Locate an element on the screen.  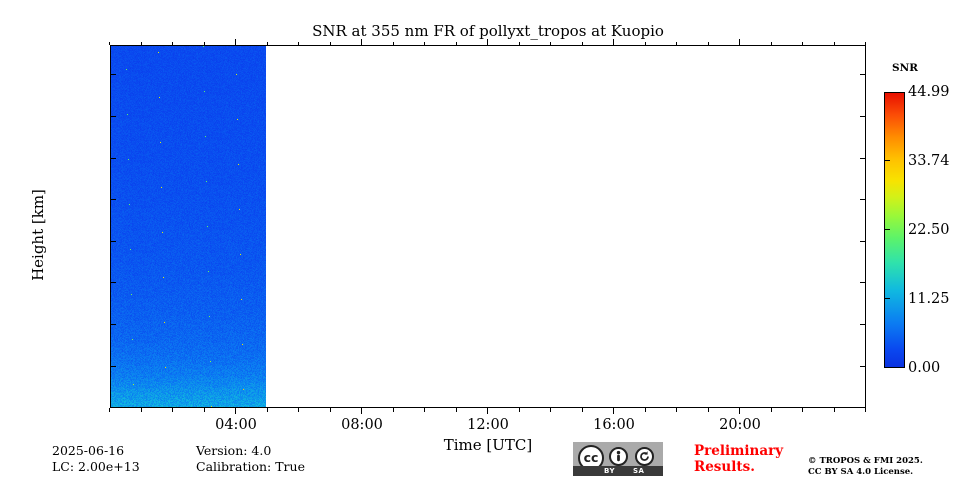
colorbar-tick-label: 44.99 is located at coordinates (929, 92).